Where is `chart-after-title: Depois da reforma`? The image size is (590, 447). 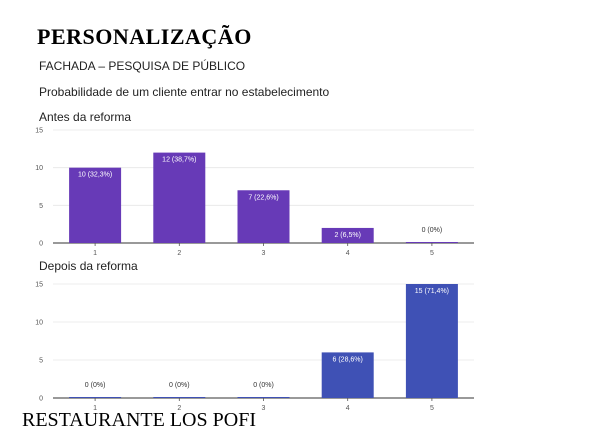
chart-after-title: Depois da reforma is located at coordinates (88, 266).